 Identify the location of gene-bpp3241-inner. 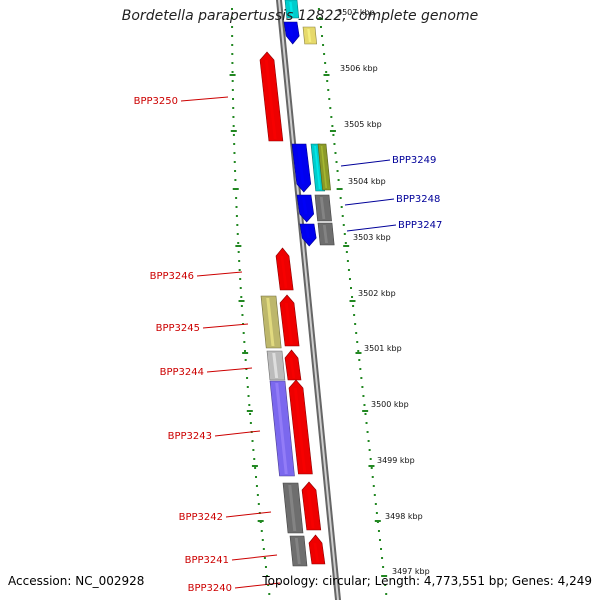
(317, 549).